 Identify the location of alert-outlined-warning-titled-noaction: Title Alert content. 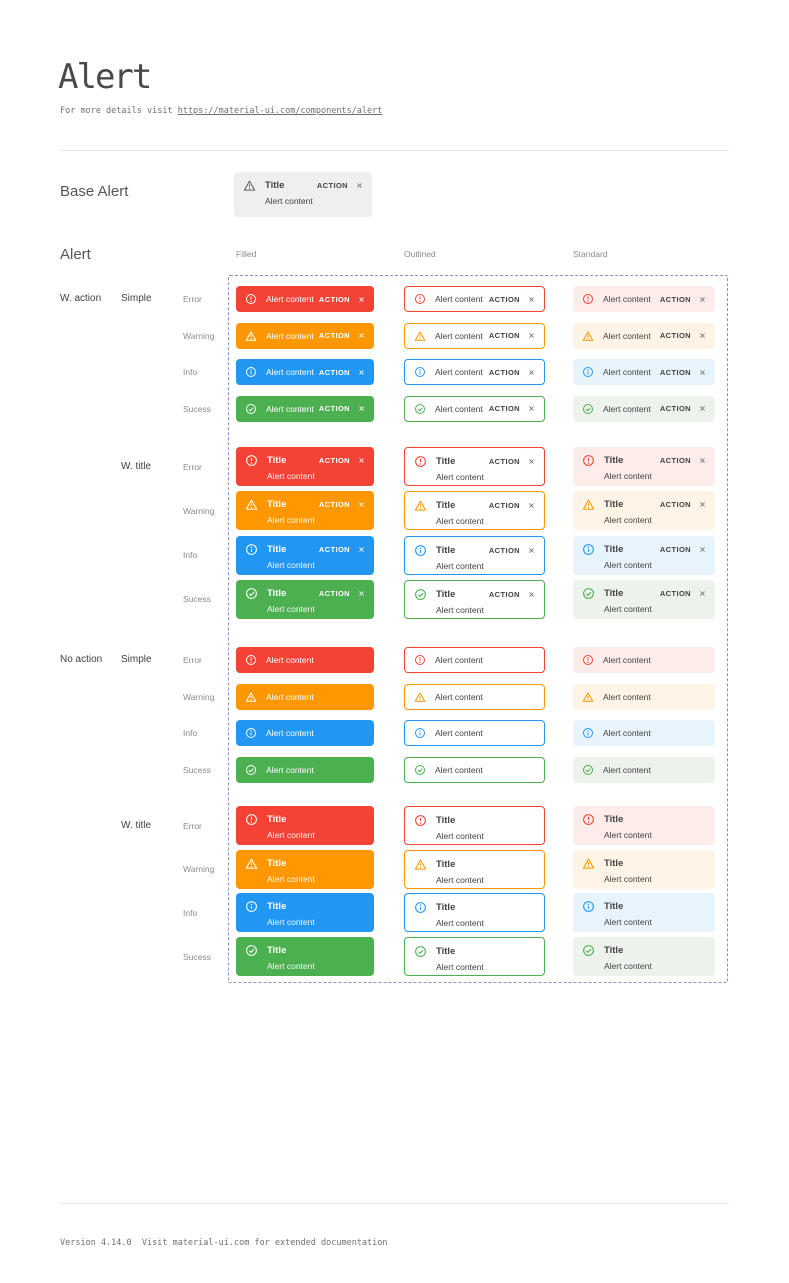
(474, 869).